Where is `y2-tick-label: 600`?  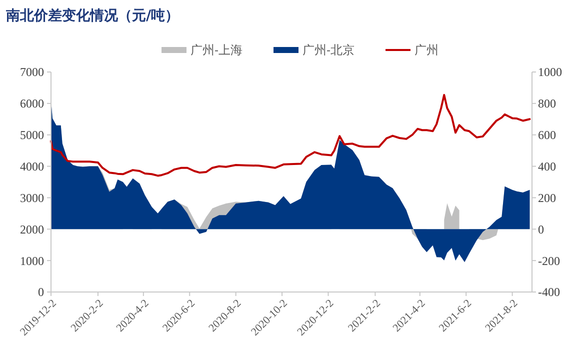 y2-tick-label: 600 is located at coordinates (547, 135).